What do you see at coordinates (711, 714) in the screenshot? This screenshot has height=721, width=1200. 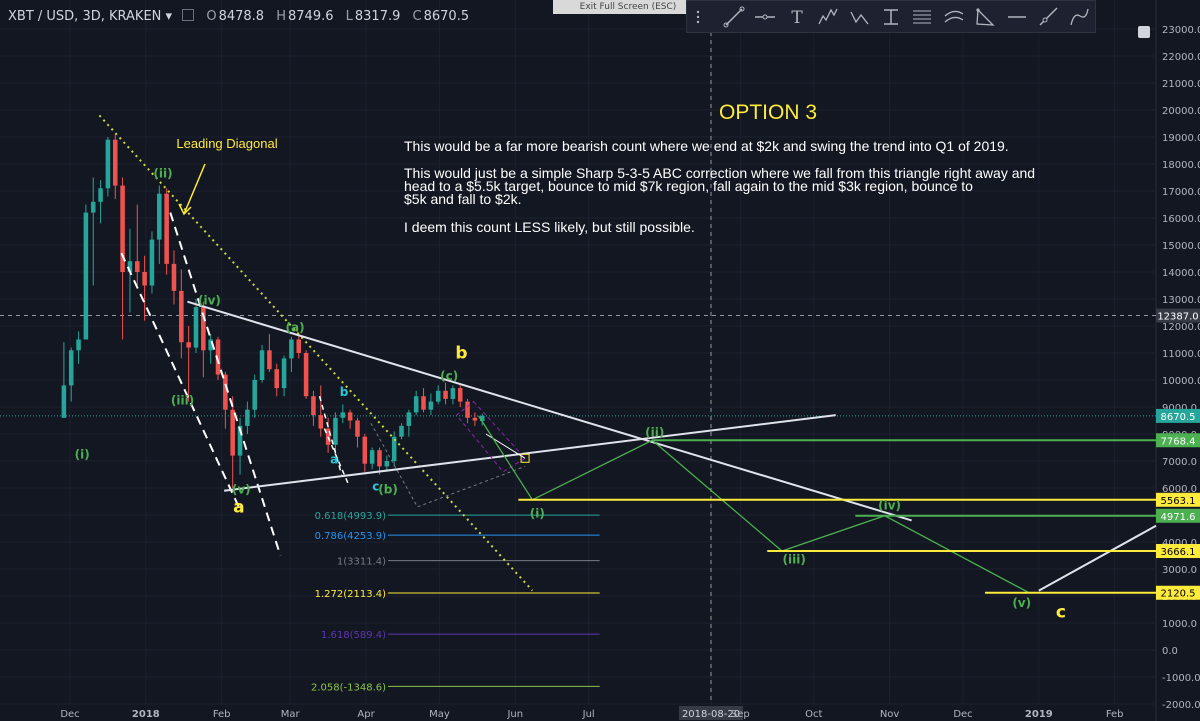 I see `crosshair-time-label: 2018-08-20` at bounding box center [711, 714].